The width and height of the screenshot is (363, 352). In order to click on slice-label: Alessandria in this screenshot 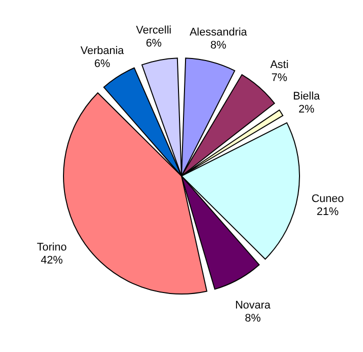, I will do `click(219, 32)`.